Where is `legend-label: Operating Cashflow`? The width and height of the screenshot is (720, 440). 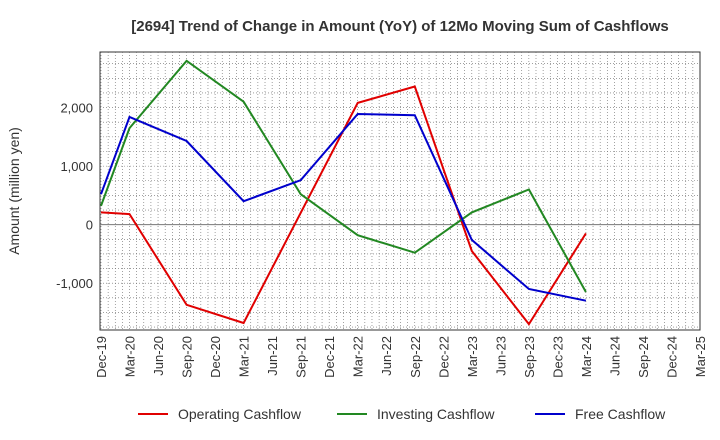
legend-label: Operating Cashflow is located at coordinates (240, 414).